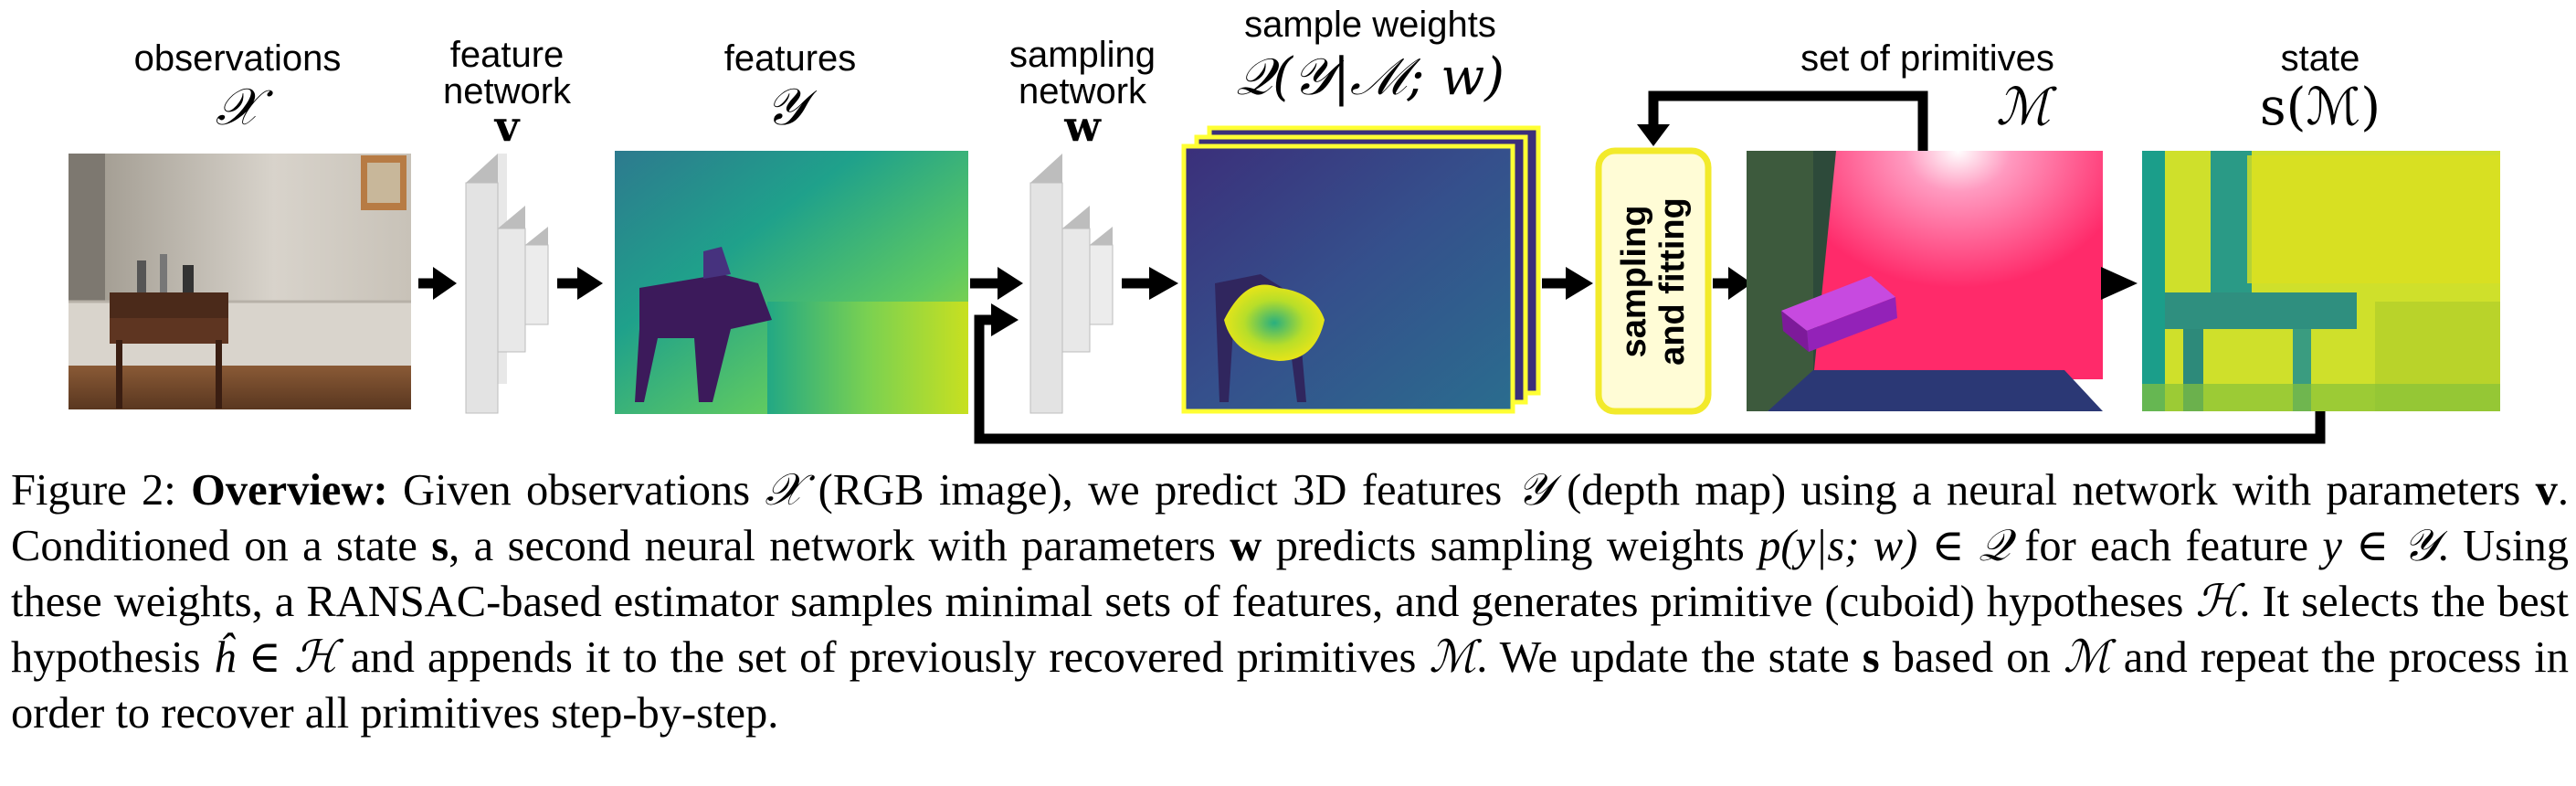 This screenshot has width=2576, height=786. Describe the element at coordinates (1453, 657) in the screenshot. I see `caption-sym-m-1: ℳ` at that location.